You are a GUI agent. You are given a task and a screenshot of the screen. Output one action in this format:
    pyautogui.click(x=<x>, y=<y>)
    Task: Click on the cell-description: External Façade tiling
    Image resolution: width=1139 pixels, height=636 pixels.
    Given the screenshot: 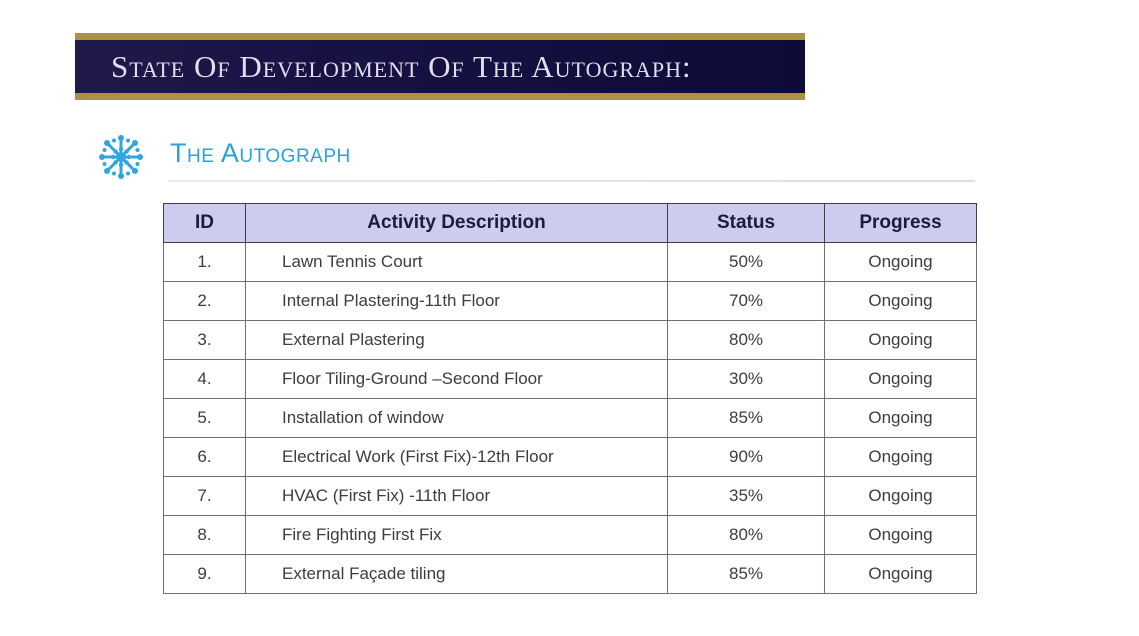 What is the action you would take?
    pyautogui.click(x=456, y=574)
    